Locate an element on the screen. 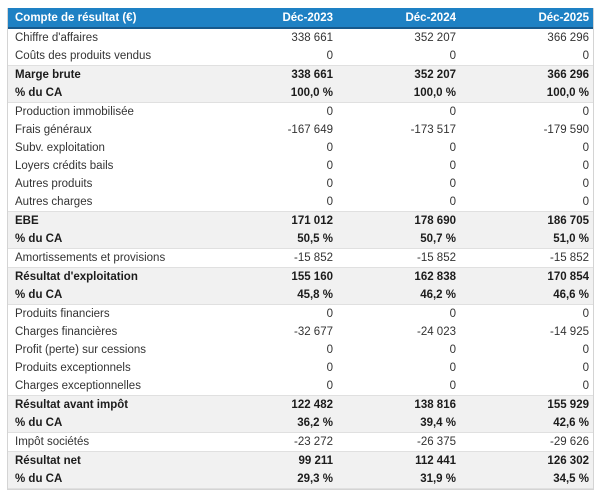 Image resolution: width=600 pixels, height=490 pixels. row-value: 122 482 is located at coordinates (275, 404).